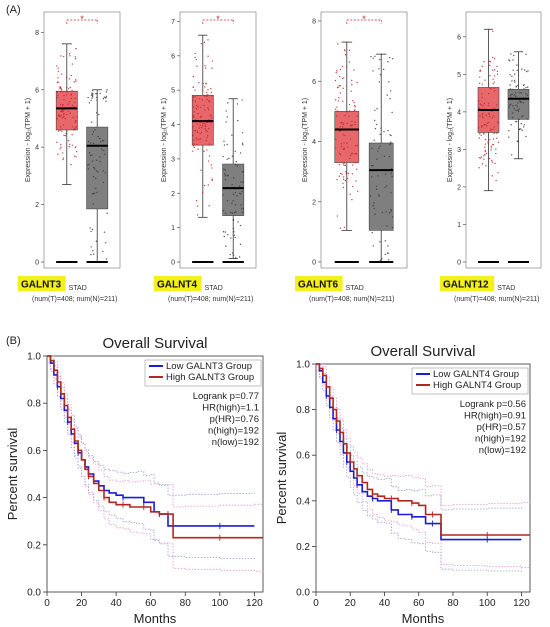 The width and height of the screenshot is (550, 627). I want to click on y-axis-label: Expression - log₂(TPM + 1), so click(450, 140).